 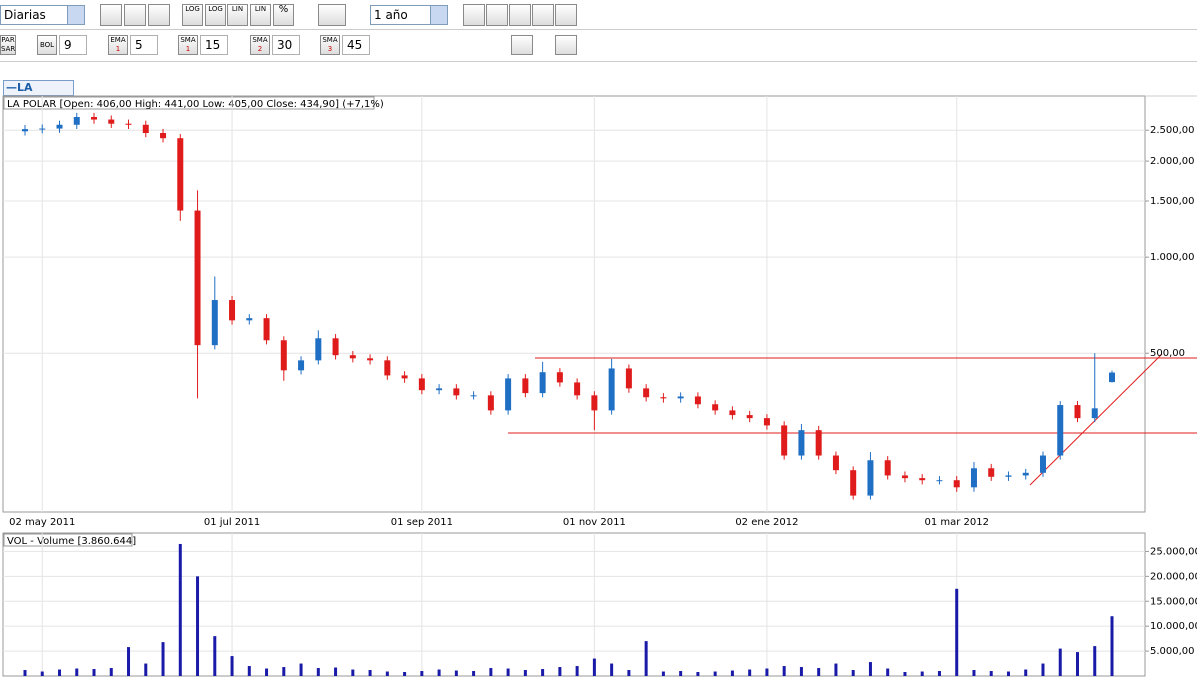 What do you see at coordinates (118, 45) in the screenshot?
I see `indicator-button: EMA 1` at bounding box center [118, 45].